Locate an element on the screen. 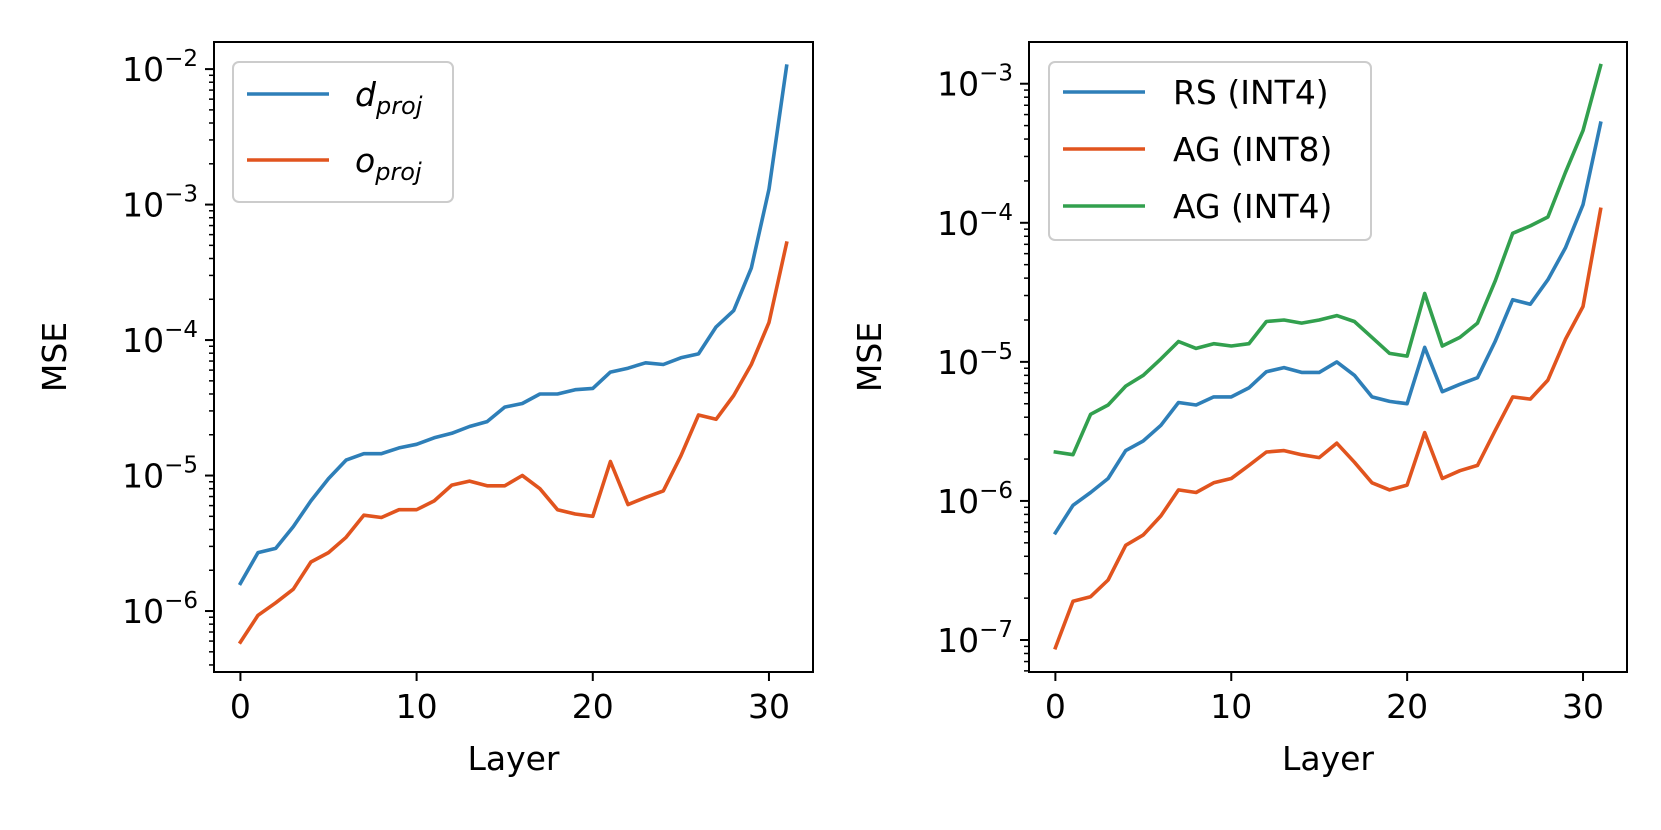 The width and height of the screenshot is (1661, 830). legend-label: dproj is located at coordinates (389, 97).